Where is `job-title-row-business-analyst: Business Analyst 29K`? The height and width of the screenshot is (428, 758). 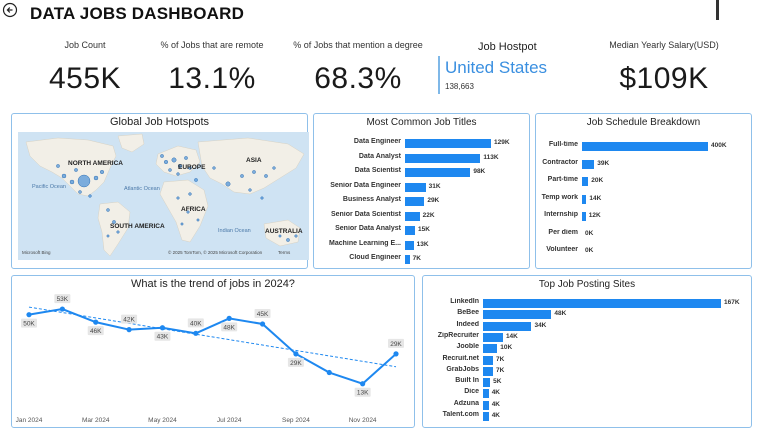 job-title-row-business-analyst: Business Analyst 29K is located at coordinates (421, 201).